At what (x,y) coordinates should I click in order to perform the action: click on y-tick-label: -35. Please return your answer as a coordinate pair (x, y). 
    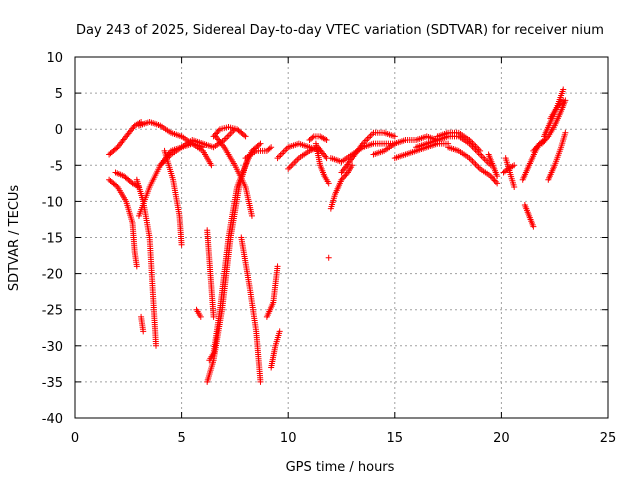
    Looking at the image, I should click on (52, 383).